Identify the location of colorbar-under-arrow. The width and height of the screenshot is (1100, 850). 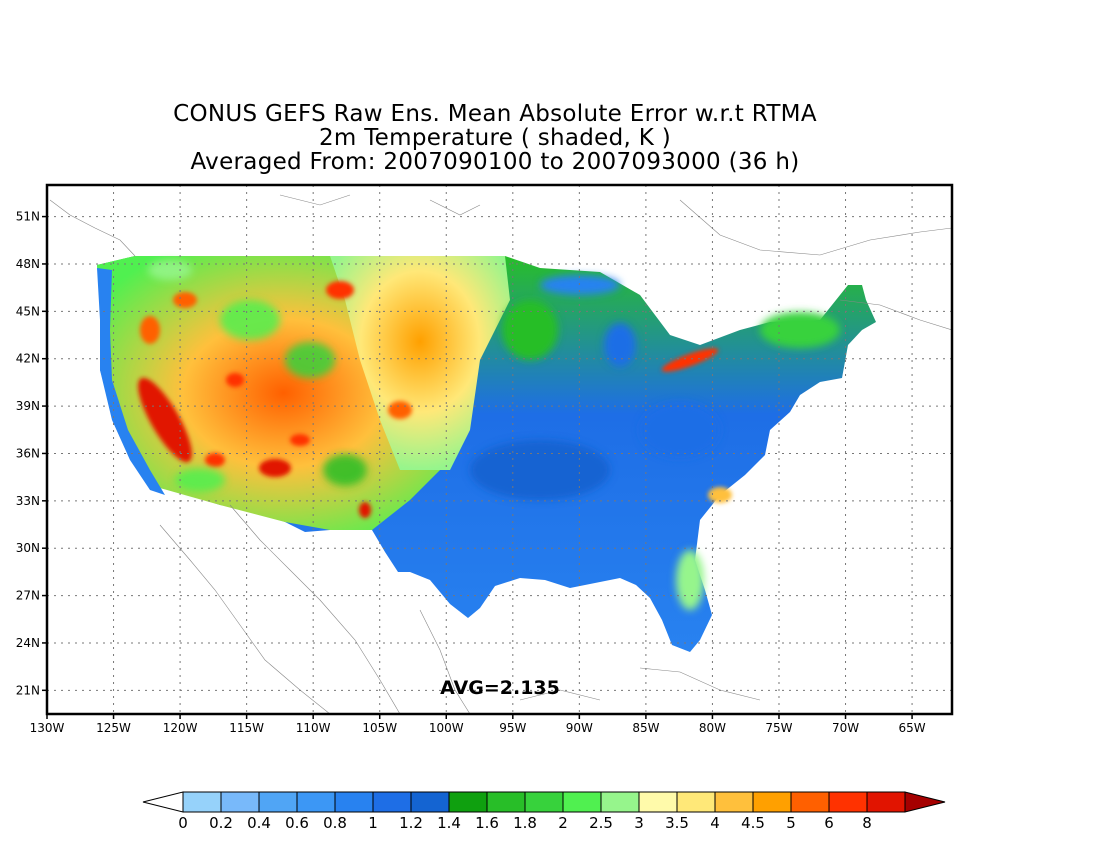
(163, 802).